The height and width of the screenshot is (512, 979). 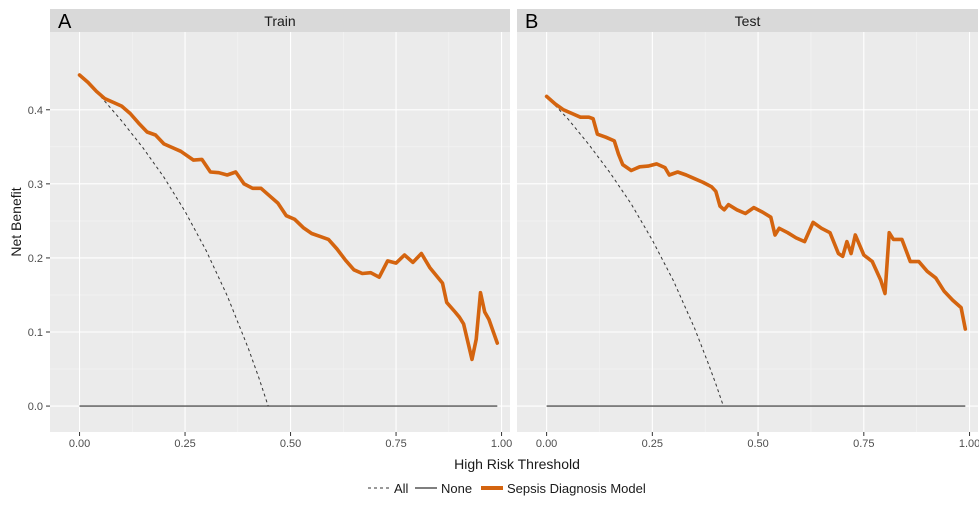 What do you see at coordinates (35, 333) in the screenshot?
I see `y-tick-label: 0.1` at bounding box center [35, 333].